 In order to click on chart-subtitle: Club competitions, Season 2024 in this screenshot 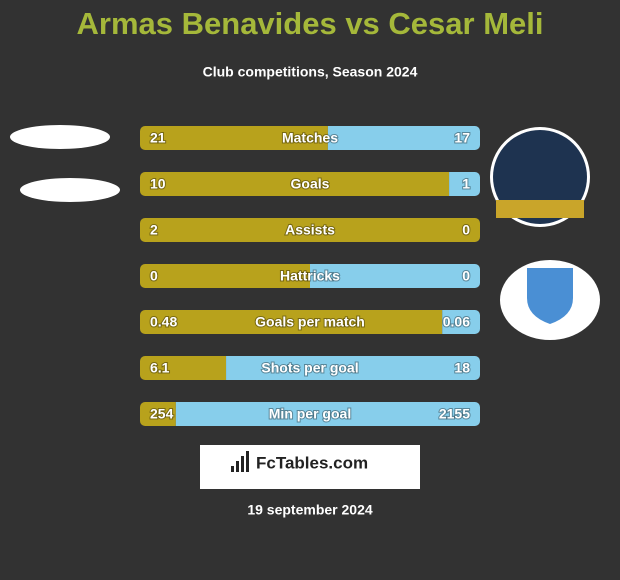, I will do `click(310, 72)`.